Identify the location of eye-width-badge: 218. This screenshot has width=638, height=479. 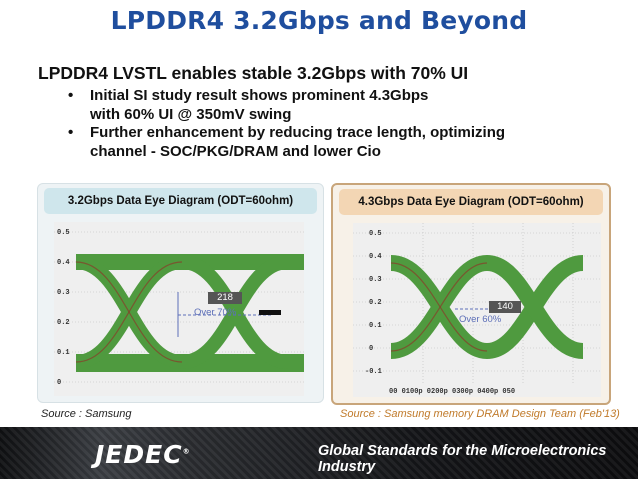
(225, 298).